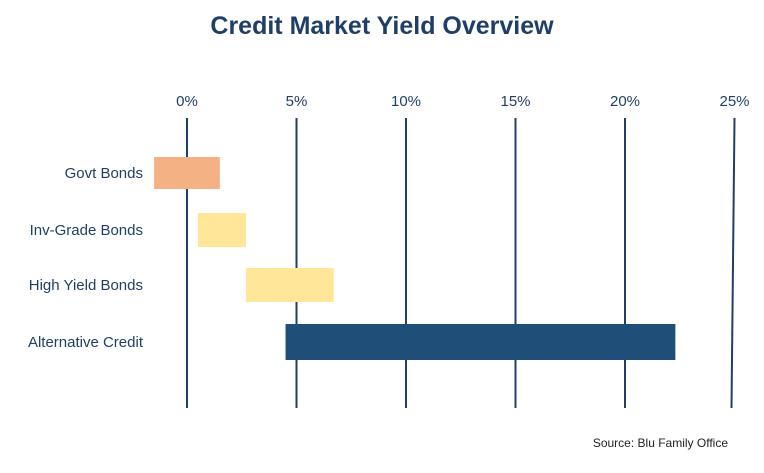 Image resolution: width=764 pixels, height=473 pixels. What do you see at coordinates (625, 101) in the screenshot?
I see `x-tick-label: 20%` at bounding box center [625, 101].